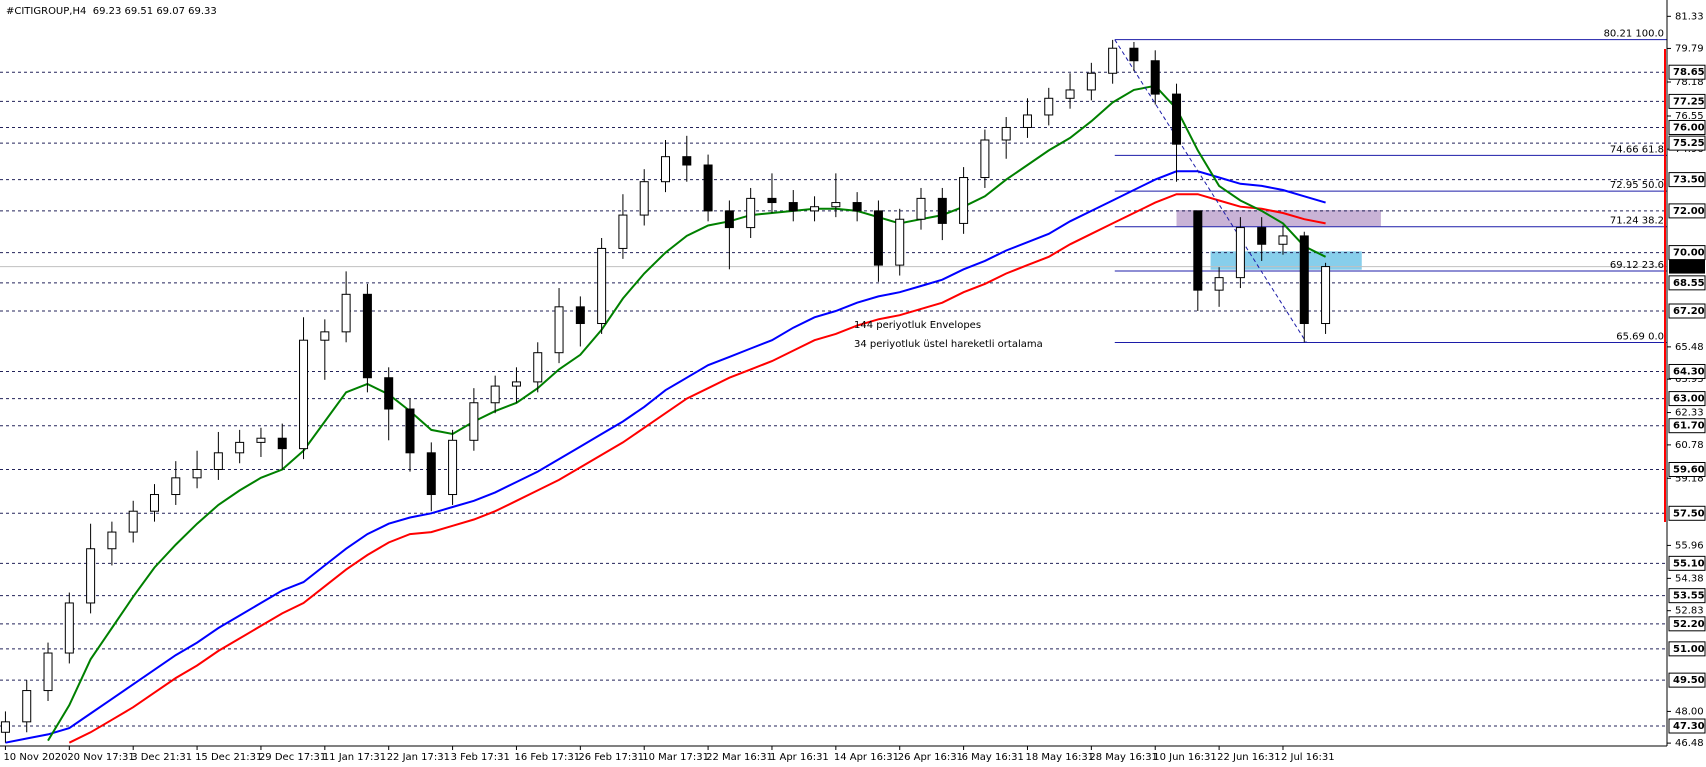 The image size is (1706, 767). What do you see at coordinates (866, 757) in the screenshot?
I see `x-tick-label: 14 Apr 16:31` at bounding box center [866, 757].